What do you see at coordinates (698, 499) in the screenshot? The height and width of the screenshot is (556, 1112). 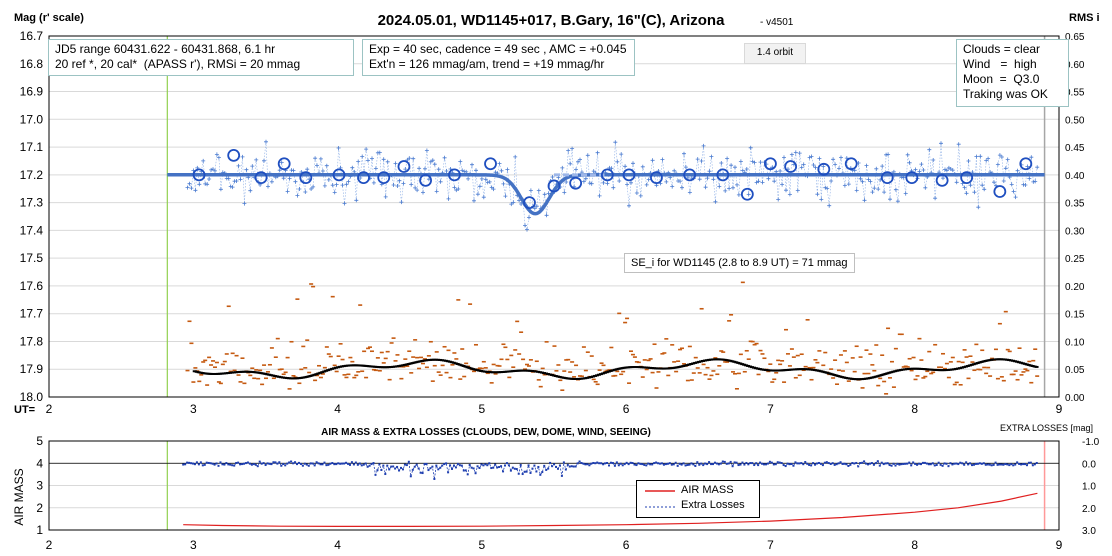 I see `lower-legend: AIR MASS Extra Losses` at bounding box center [698, 499].